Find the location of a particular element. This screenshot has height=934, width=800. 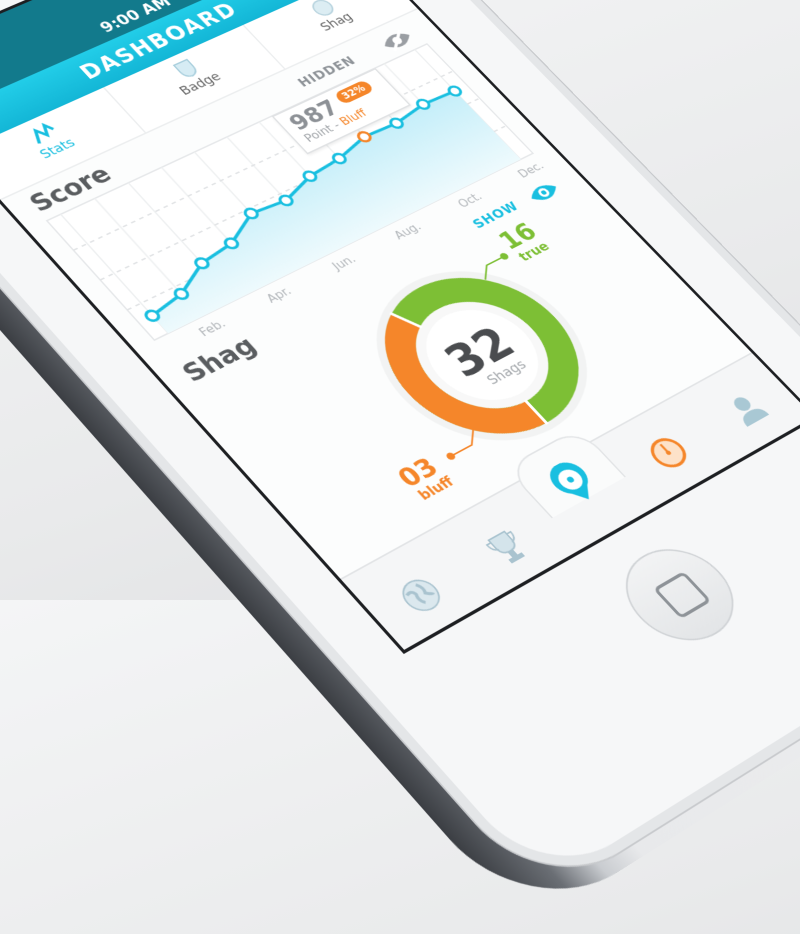

trophy-icon is located at coordinates (506, 547).